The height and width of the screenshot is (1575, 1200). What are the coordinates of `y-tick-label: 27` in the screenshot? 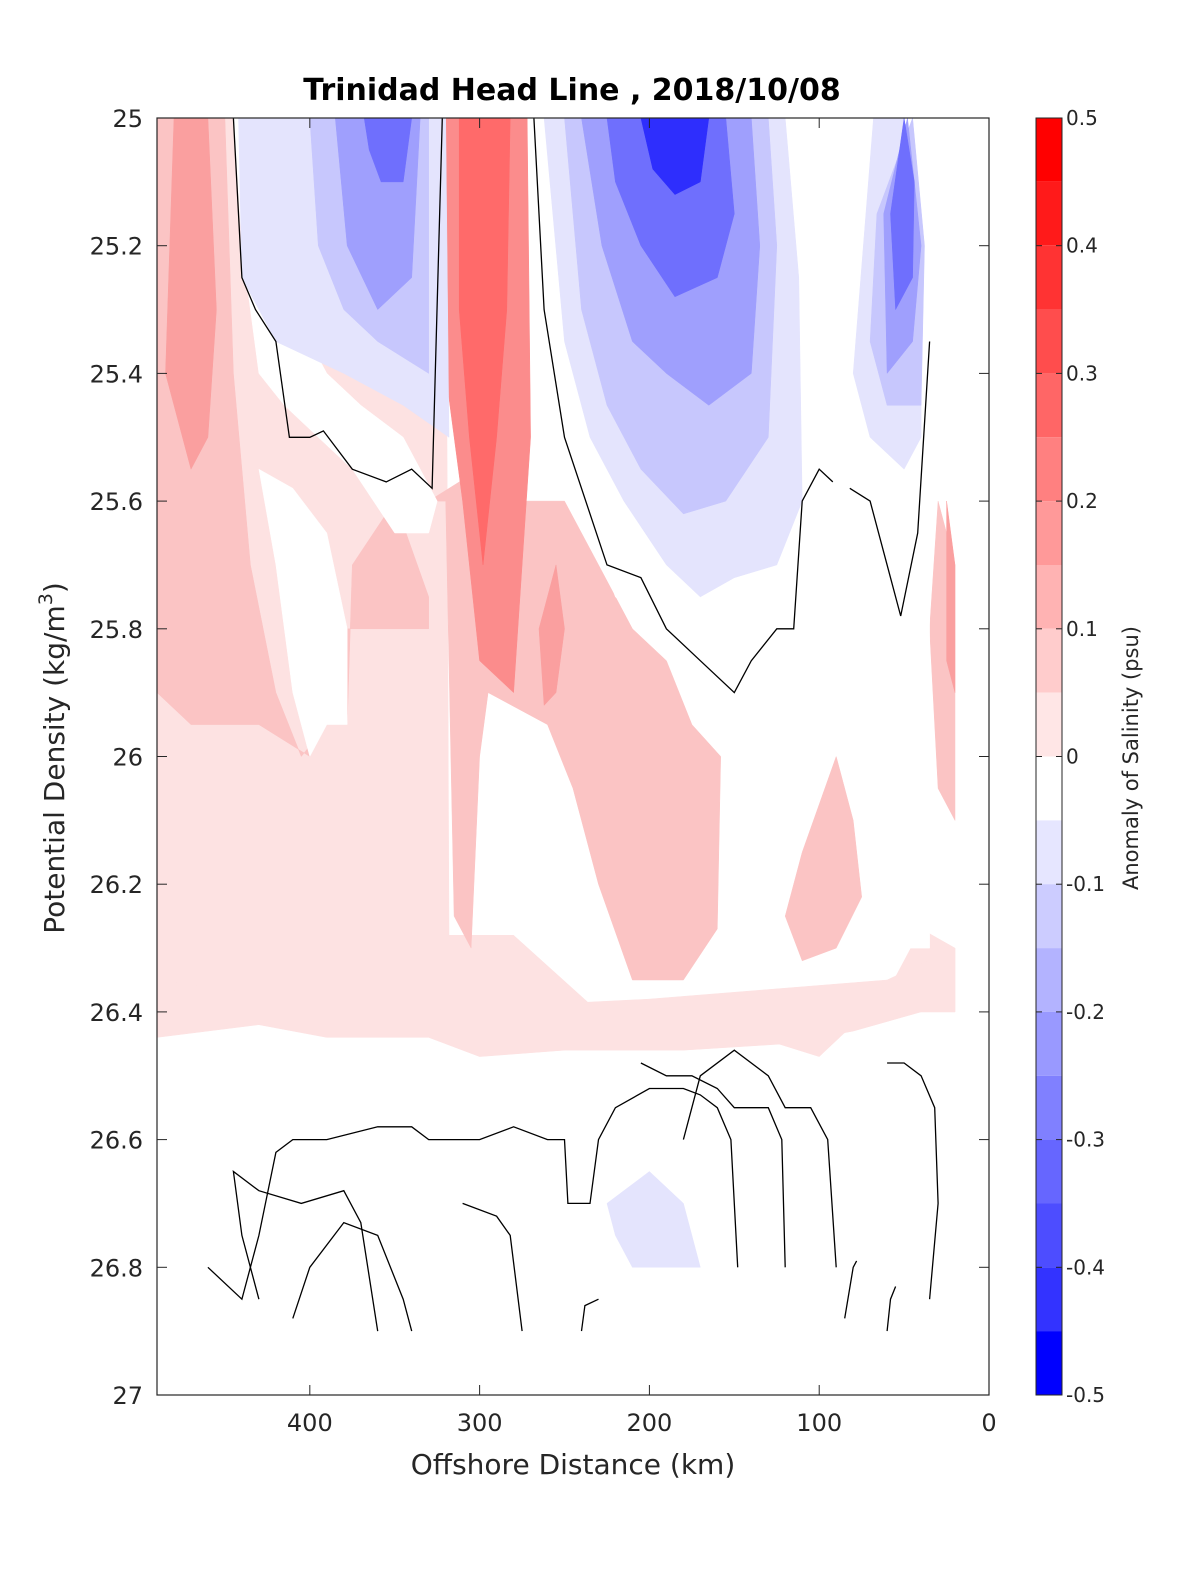 It's located at (127, 1396).